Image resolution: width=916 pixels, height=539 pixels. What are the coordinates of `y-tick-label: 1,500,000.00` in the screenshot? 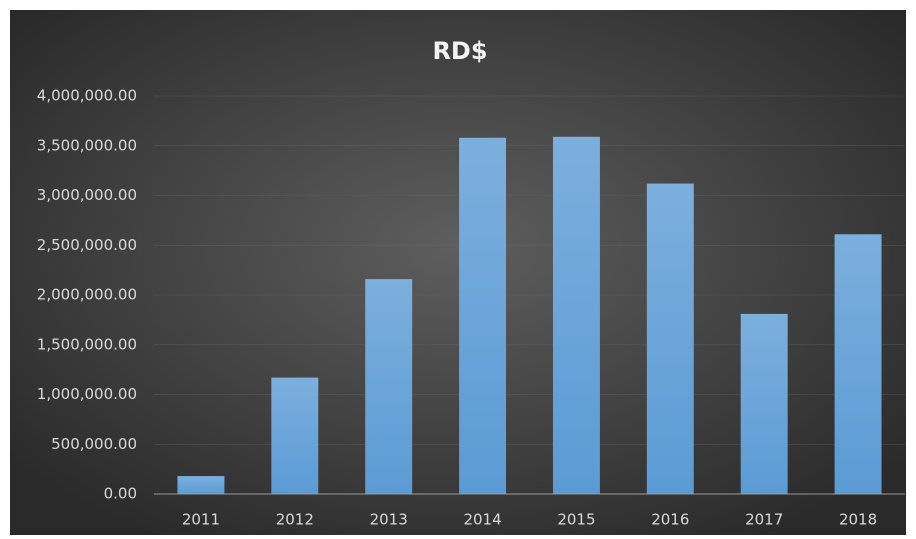 It's located at (87, 344).